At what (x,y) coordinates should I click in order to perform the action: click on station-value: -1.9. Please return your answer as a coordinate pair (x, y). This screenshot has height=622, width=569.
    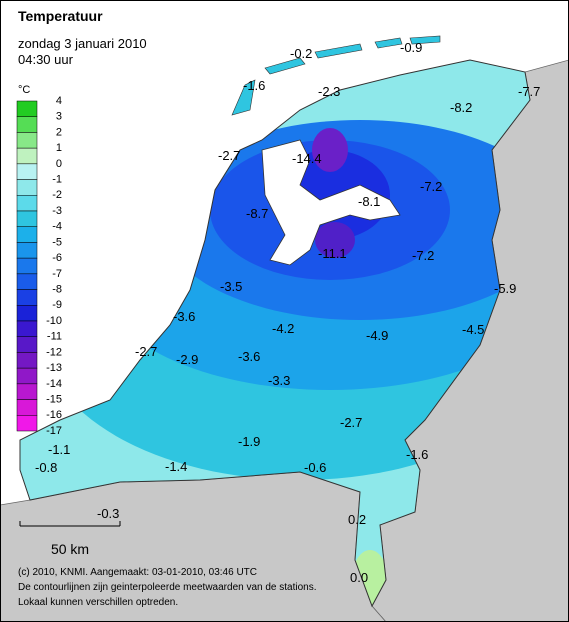
    Looking at the image, I should click on (249, 441).